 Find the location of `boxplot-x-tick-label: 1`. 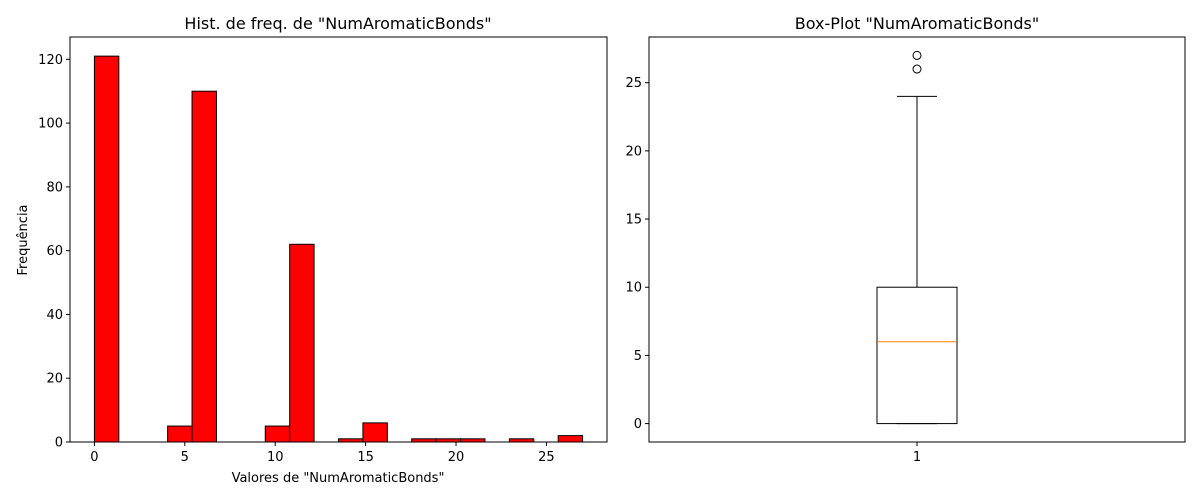

boxplot-x-tick-label: 1 is located at coordinates (917, 457).